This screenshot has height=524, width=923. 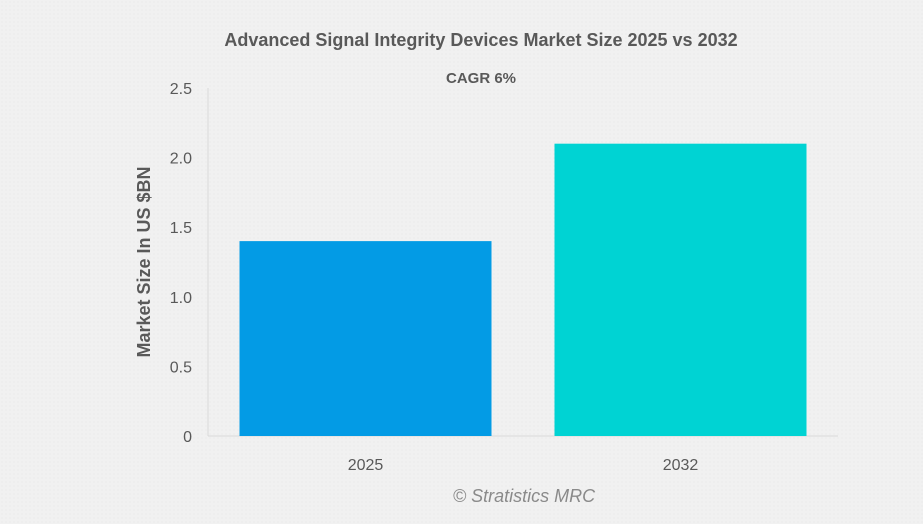 What do you see at coordinates (366, 465) in the screenshot?
I see `x-tick-label: 2025` at bounding box center [366, 465].